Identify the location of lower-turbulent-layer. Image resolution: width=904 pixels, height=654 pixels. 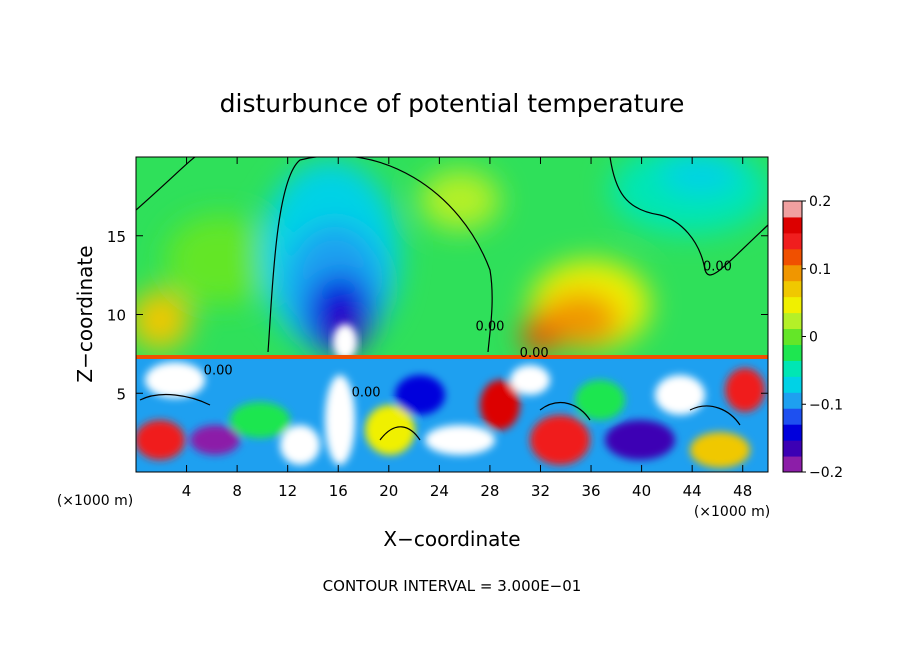
(452, 413).